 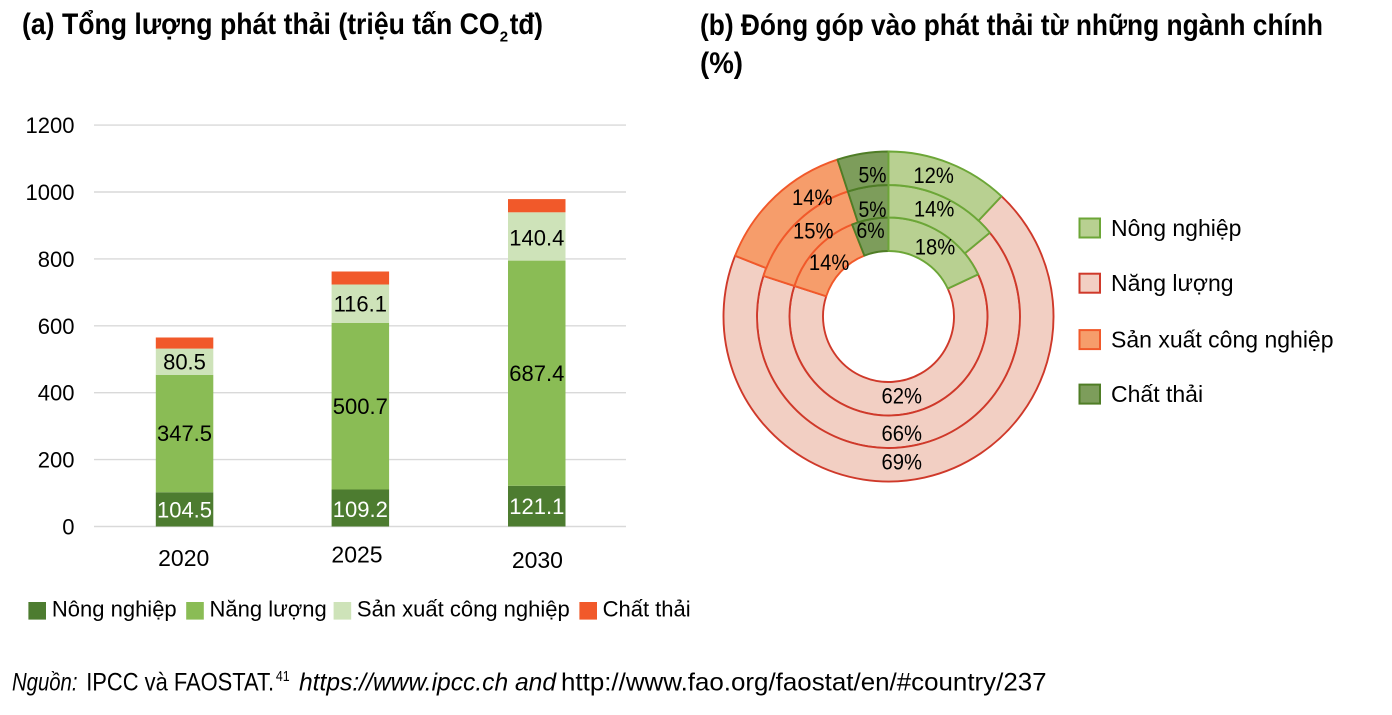 I want to click on svg-text: 2, so click(x=504, y=37).